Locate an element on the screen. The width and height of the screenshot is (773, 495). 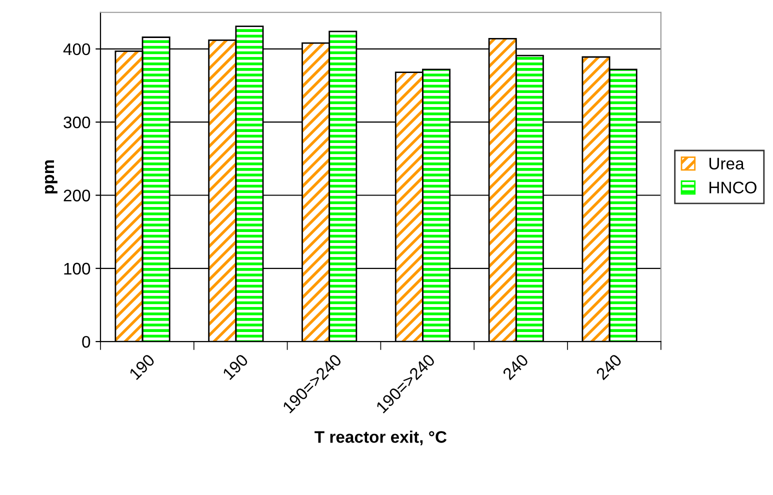
y-axis-title: ppm is located at coordinates (51, 177).